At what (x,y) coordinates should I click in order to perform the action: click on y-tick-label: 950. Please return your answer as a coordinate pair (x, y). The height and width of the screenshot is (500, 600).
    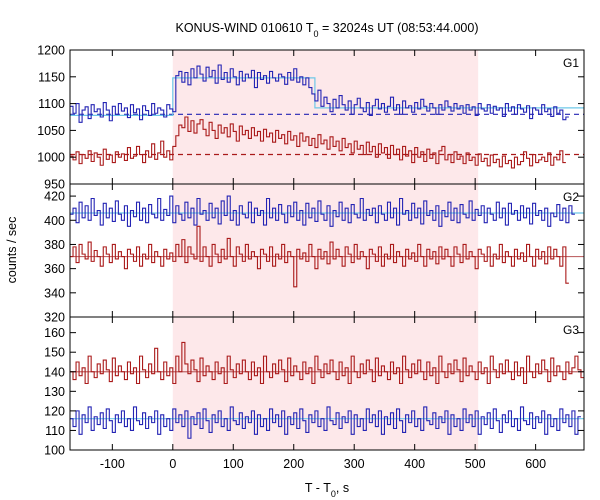
    Looking at the image, I should click on (54, 185).